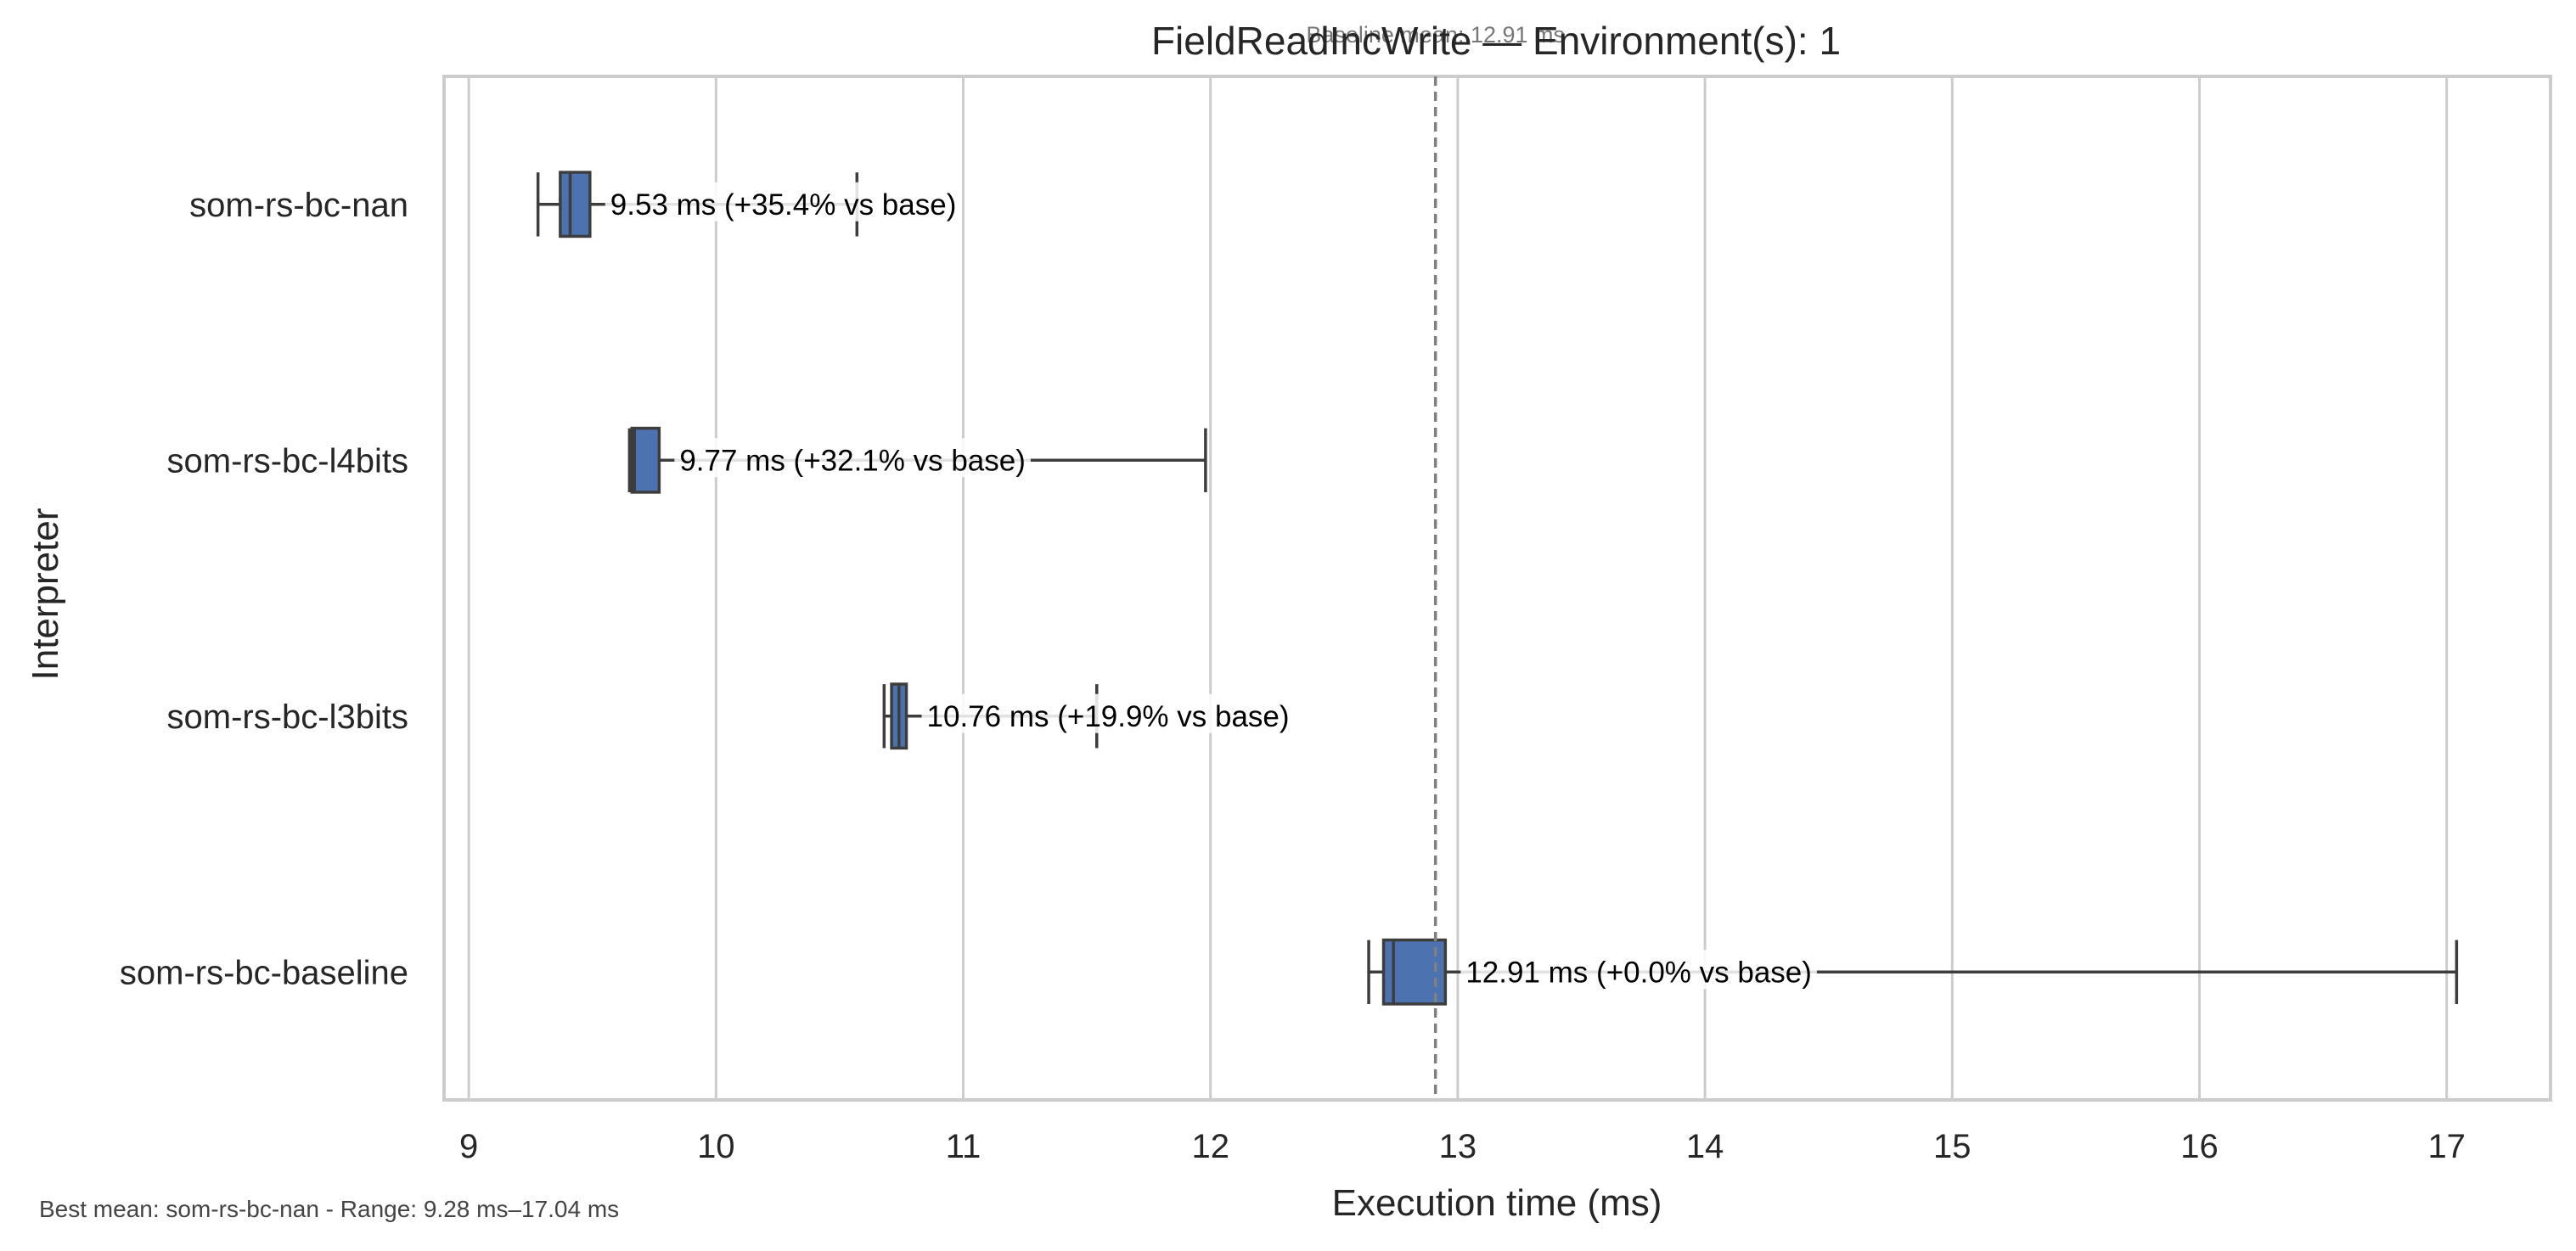 The image size is (2576, 1251). What do you see at coordinates (468, 1146) in the screenshot?
I see `x-tick-label: 9` at bounding box center [468, 1146].